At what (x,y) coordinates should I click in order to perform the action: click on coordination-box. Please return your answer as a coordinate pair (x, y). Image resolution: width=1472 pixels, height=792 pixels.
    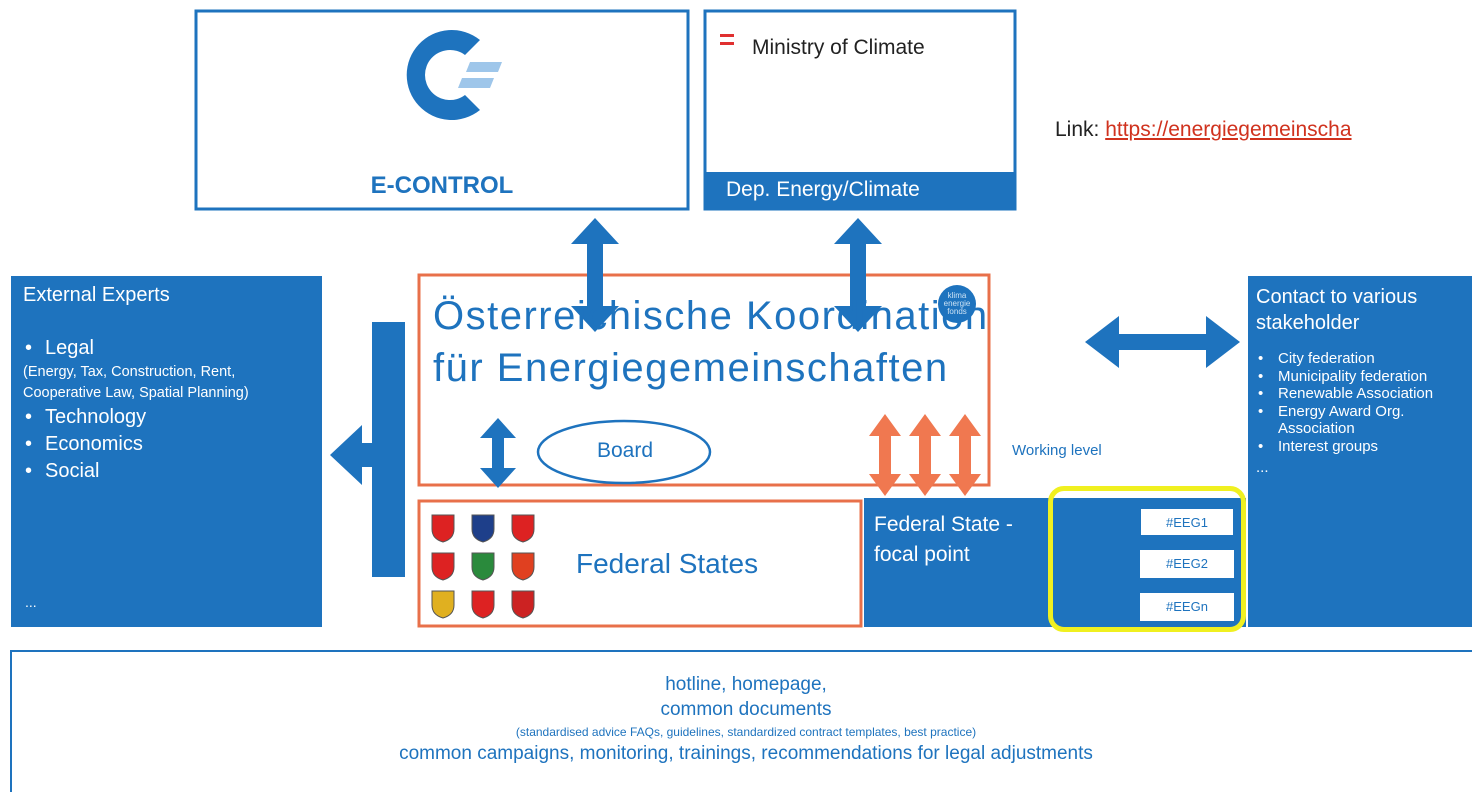
    Looking at the image, I should click on (704, 380).